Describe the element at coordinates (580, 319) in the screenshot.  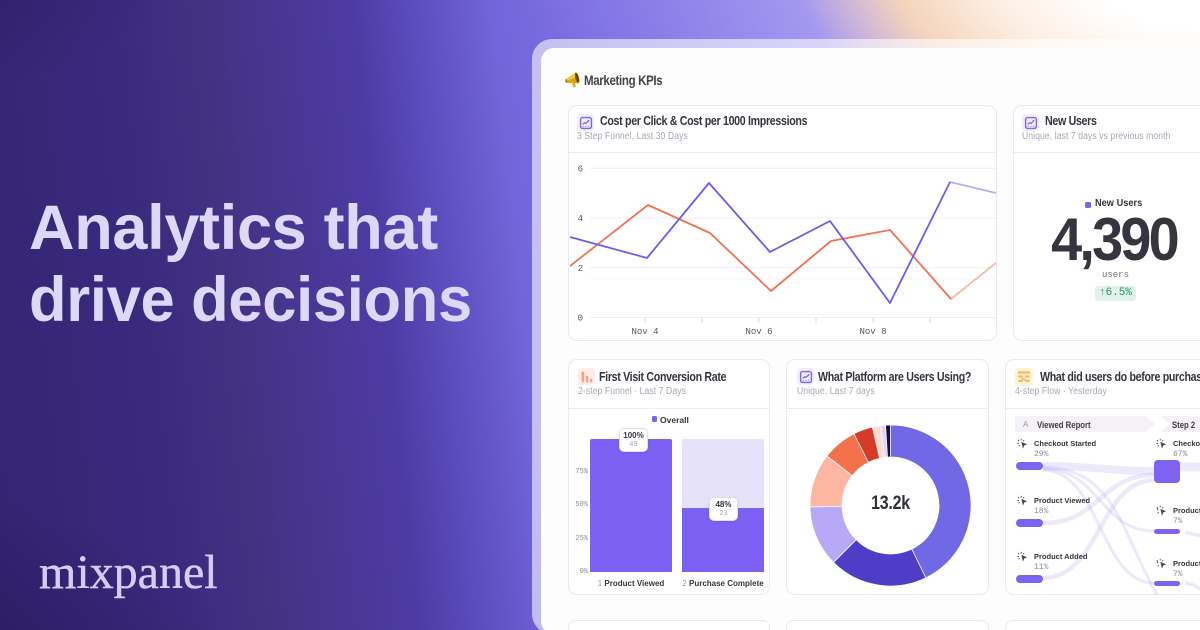
I see `svg-text: 0` at that location.